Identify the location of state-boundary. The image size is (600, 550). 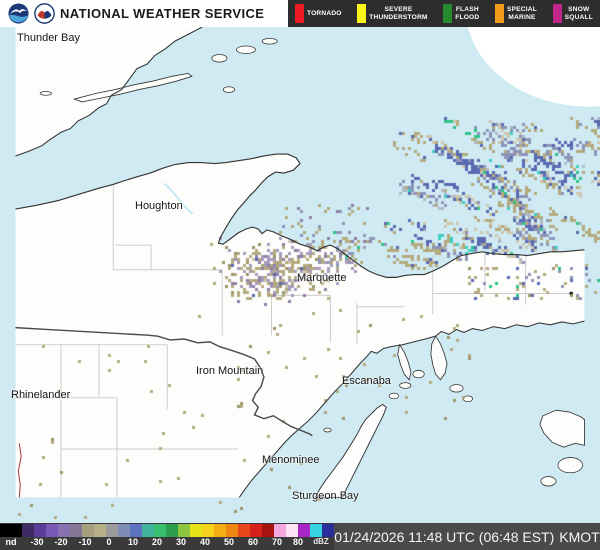
(164, 381).